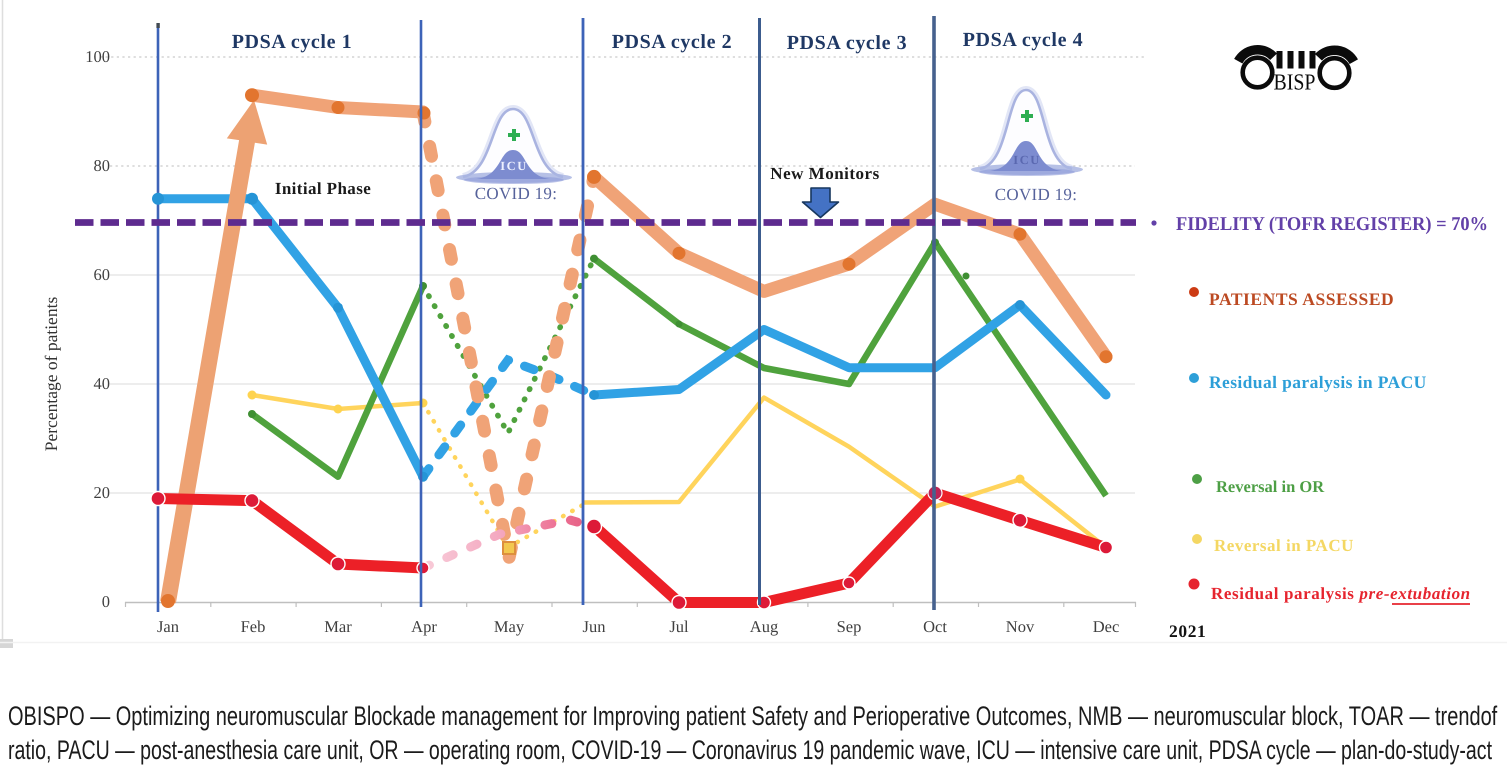 Image resolution: width=1507 pixels, height=765 pixels. Describe the element at coordinates (102, 492) in the screenshot. I see `svg-text: 20` at that location.